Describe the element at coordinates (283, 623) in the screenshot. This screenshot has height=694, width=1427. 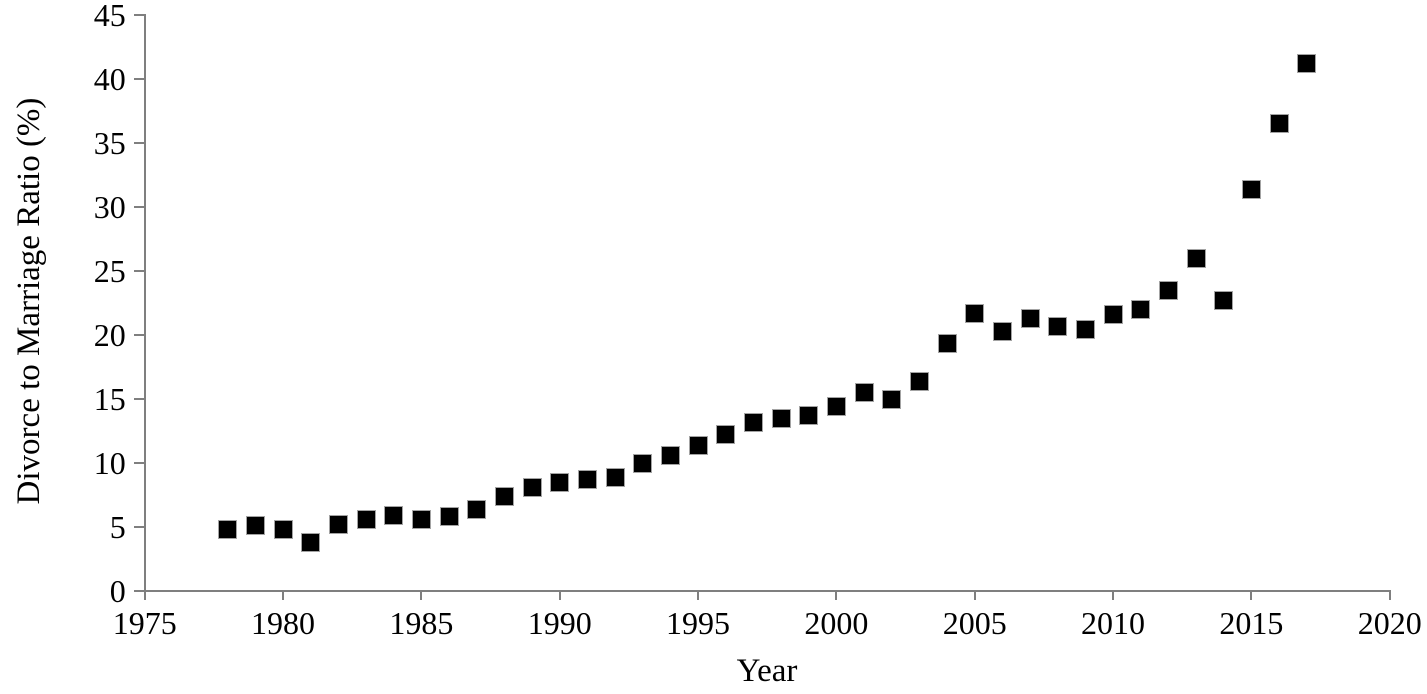
I see `x-tick-label: 1980` at that location.